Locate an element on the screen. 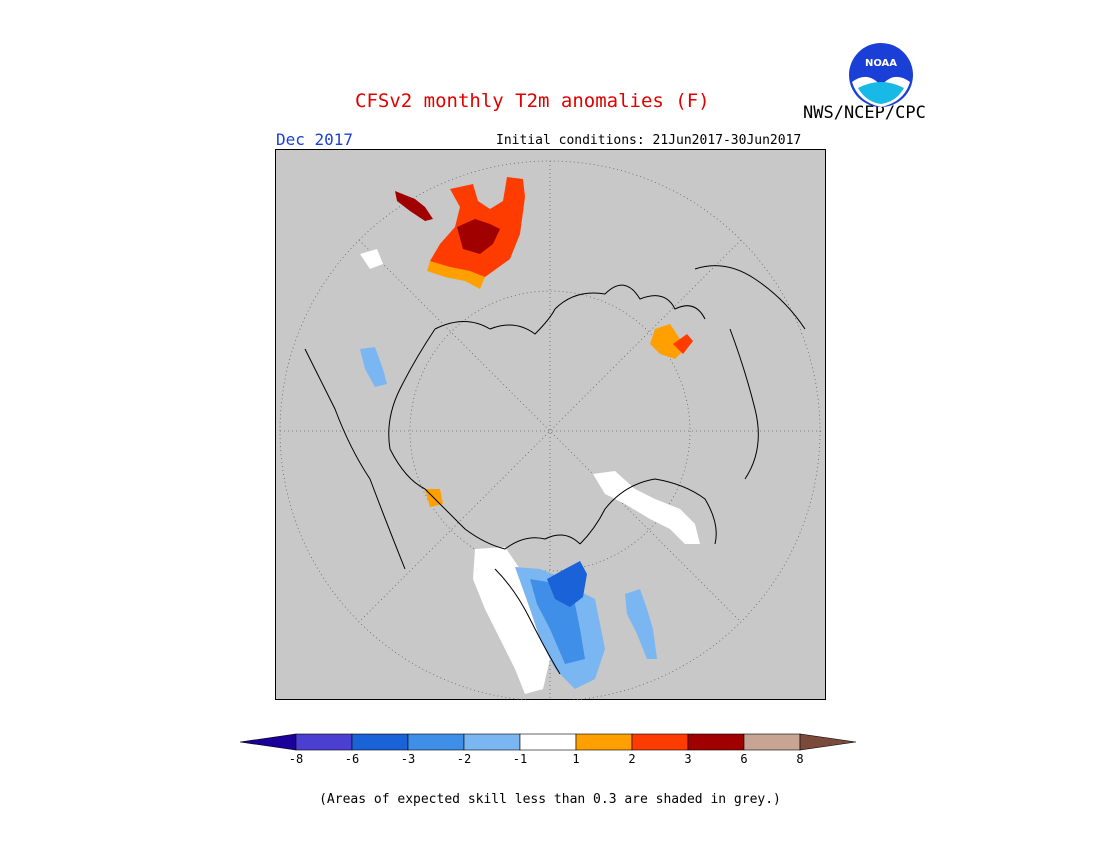 Image resolution: width=1100 pixels, height=850 pixels. organization-label: NWS/NCEP/CPC is located at coordinates (864, 113).